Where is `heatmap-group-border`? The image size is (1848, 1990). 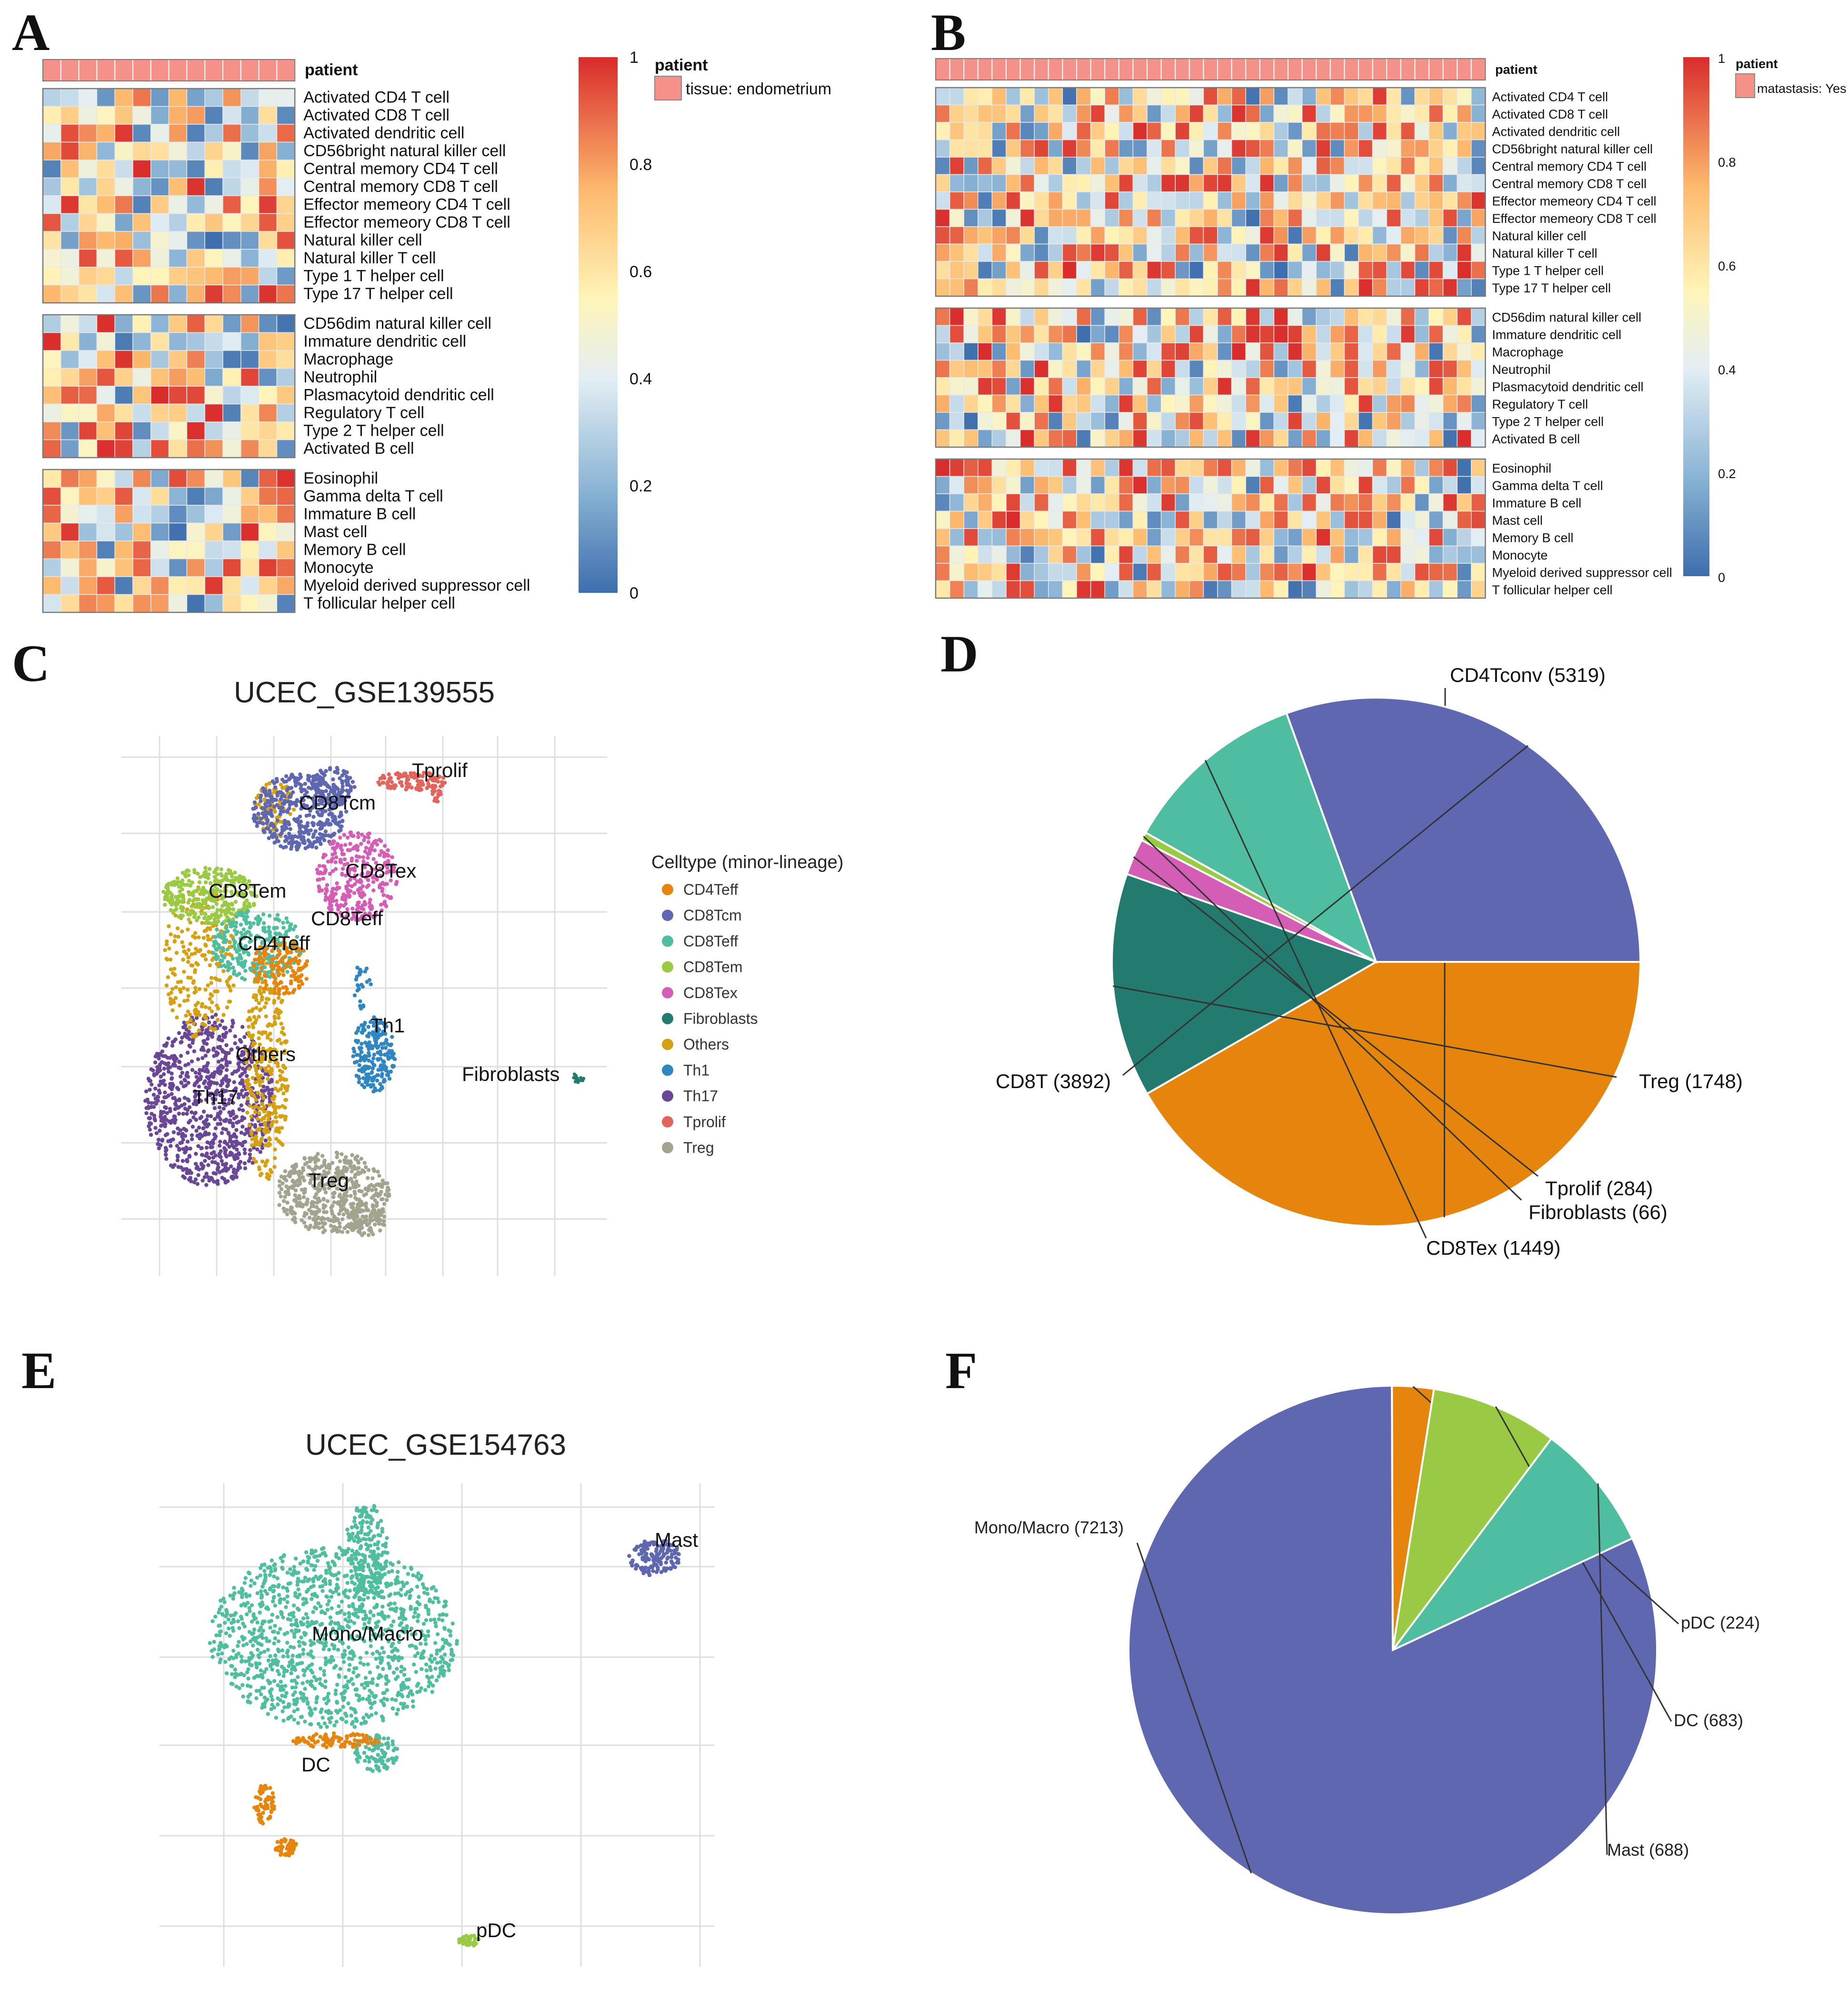 heatmap-group-border is located at coordinates (1211, 528).